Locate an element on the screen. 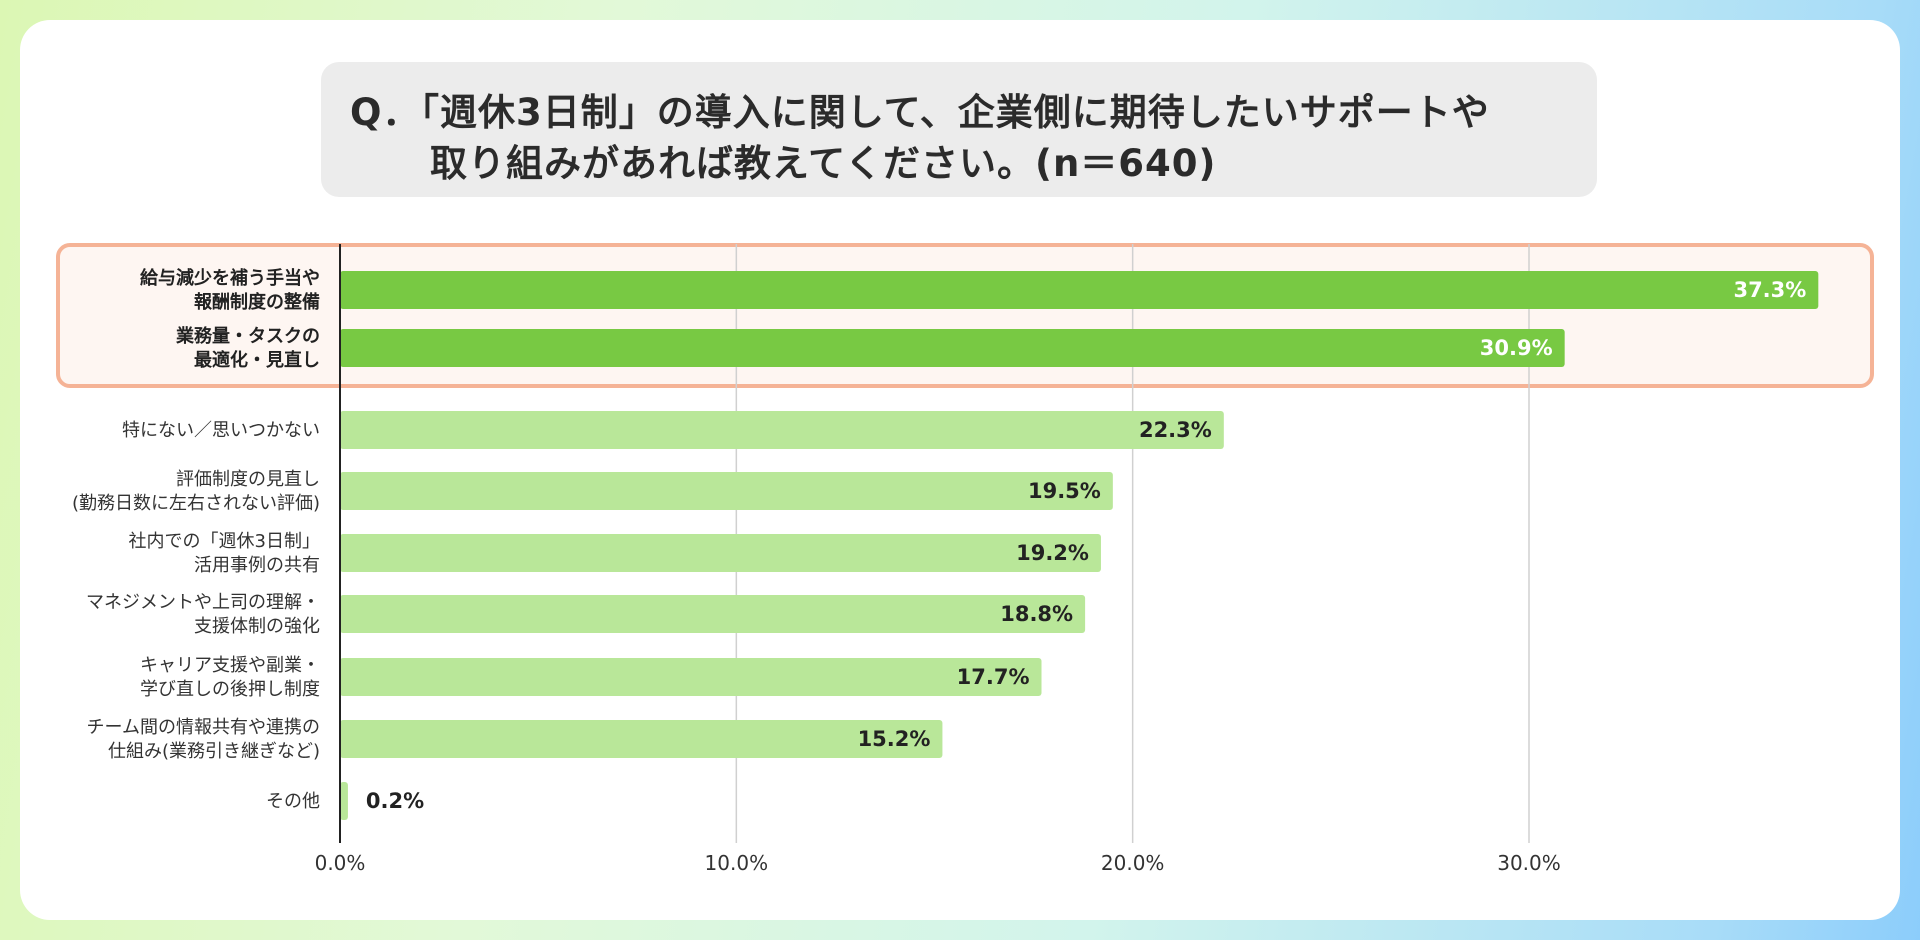 This screenshot has width=1920, height=940. value-label: 30.9% is located at coordinates (1516, 348).